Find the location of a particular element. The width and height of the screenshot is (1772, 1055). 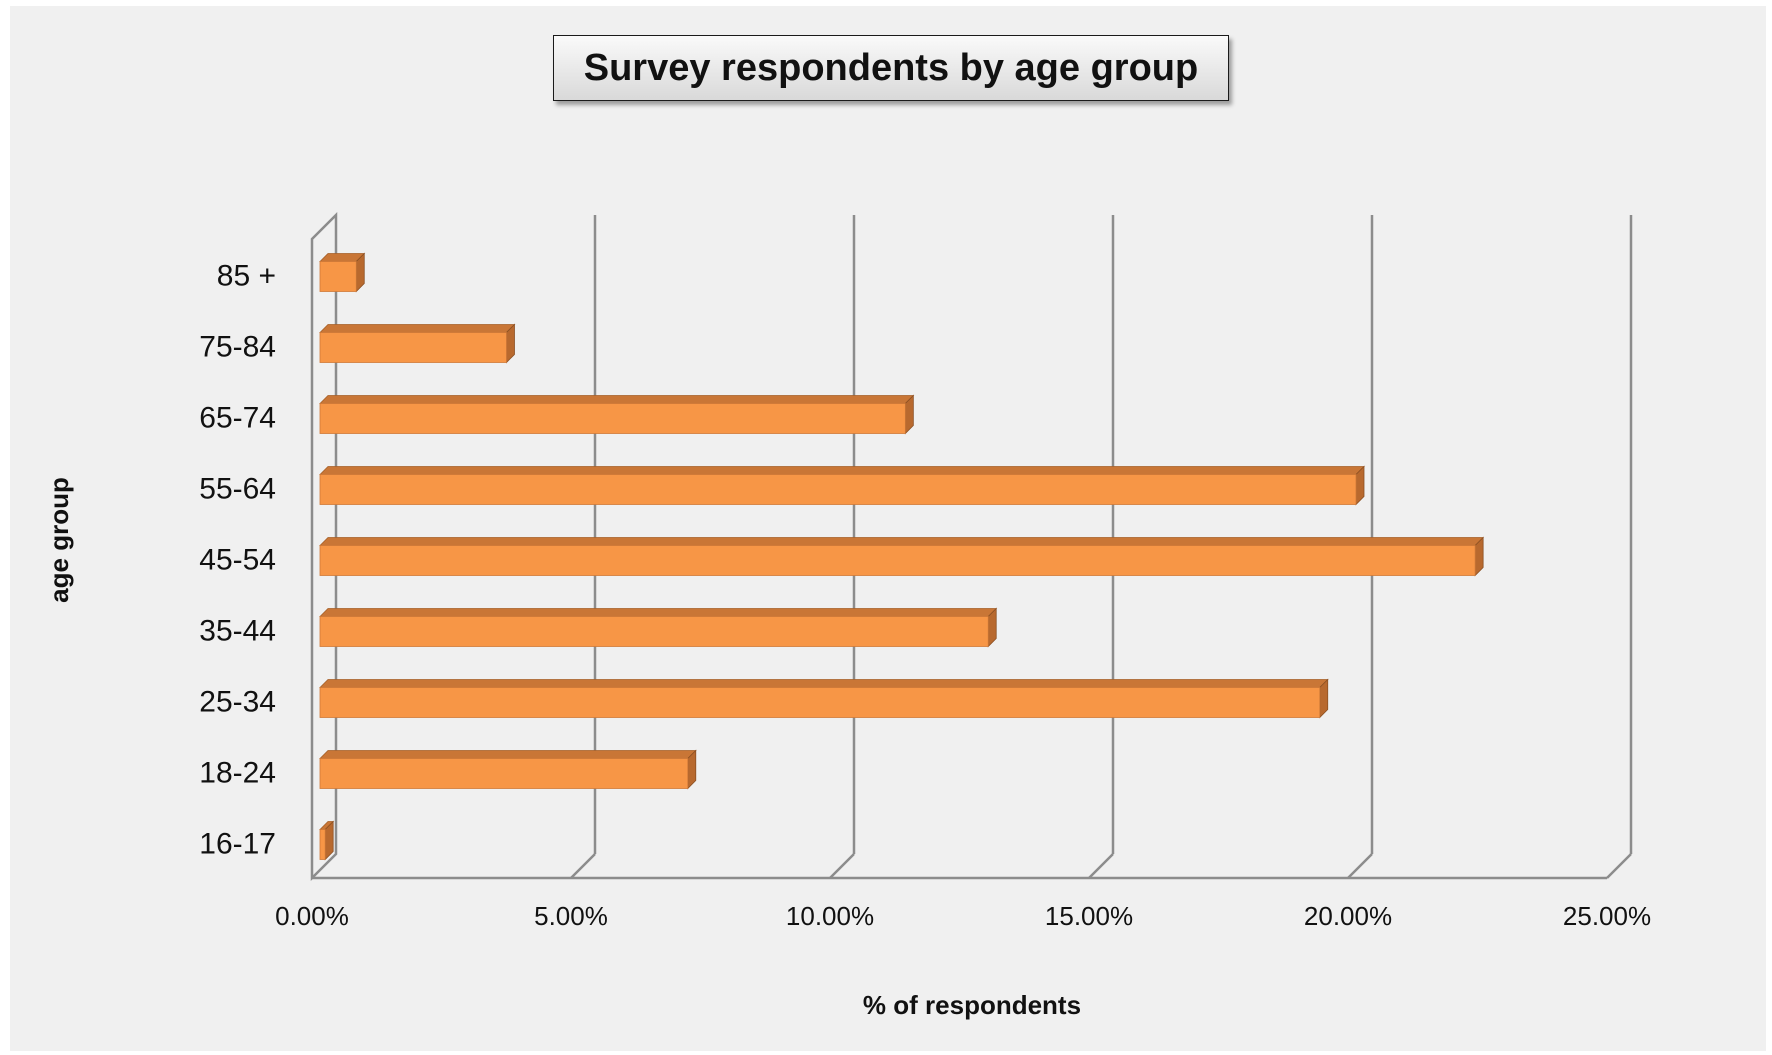

category-label: 85 + is located at coordinates (246, 276).